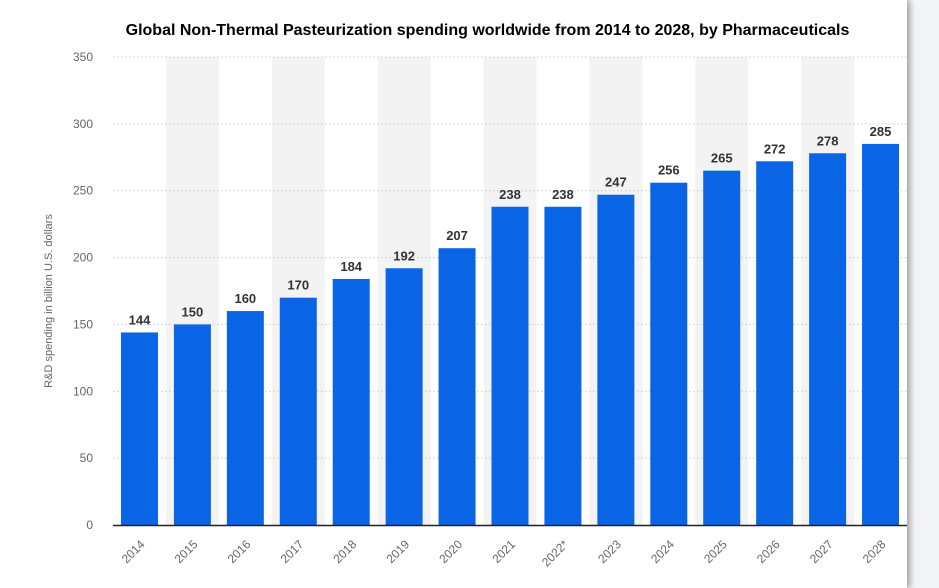 The width and height of the screenshot is (939, 588). Describe the element at coordinates (83, 324) in the screenshot. I see `y-tick-label: 150` at that location.